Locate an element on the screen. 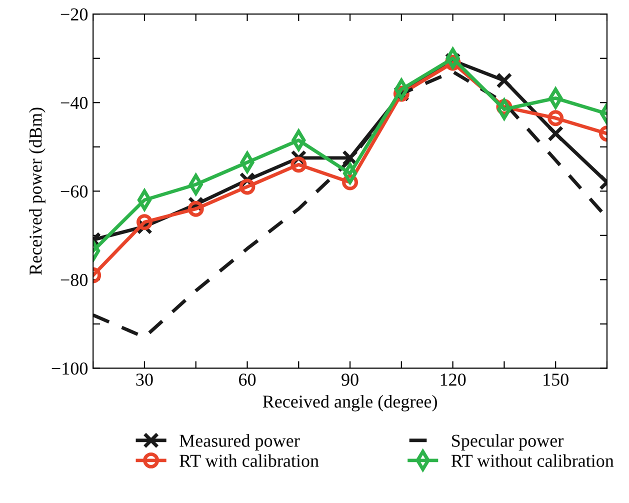 Image resolution: width=629 pixels, height=503 pixels. x-tick-label: 30 is located at coordinates (144, 380).